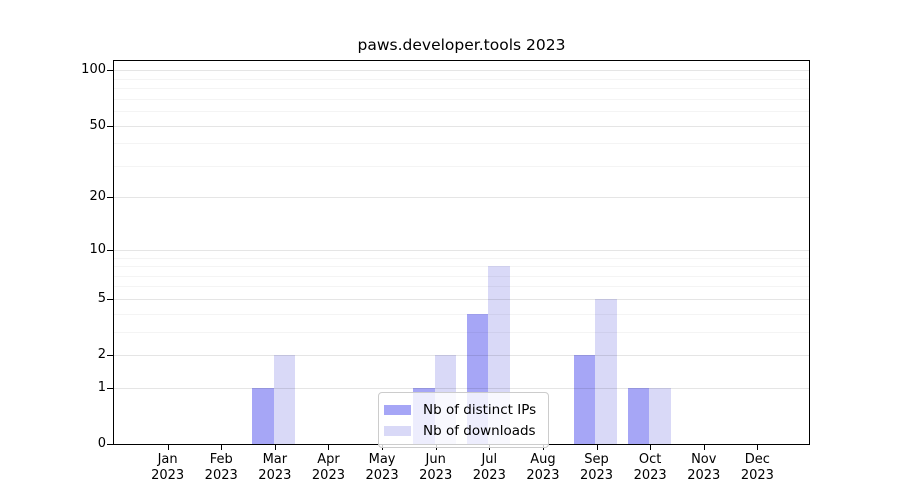  What do you see at coordinates (97, 197) in the screenshot?
I see `y-tick-label-20: 20` at bounding box center [97, 197].